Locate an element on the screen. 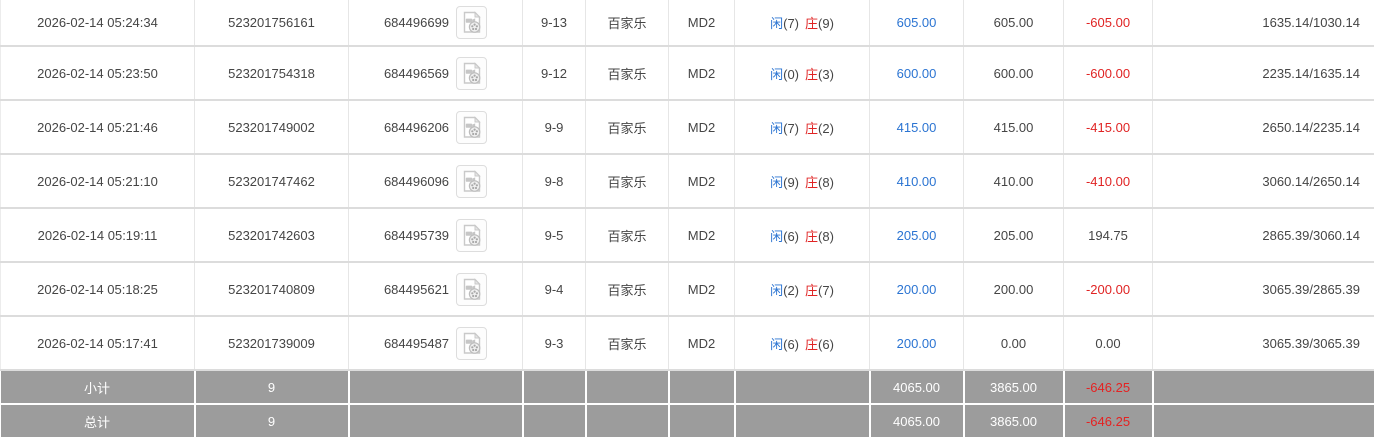 The height and width of the screenshot is (440, 1374). bet-time-cell: 2026-02-14 05:19:11 is located at coordinates (97, 235).